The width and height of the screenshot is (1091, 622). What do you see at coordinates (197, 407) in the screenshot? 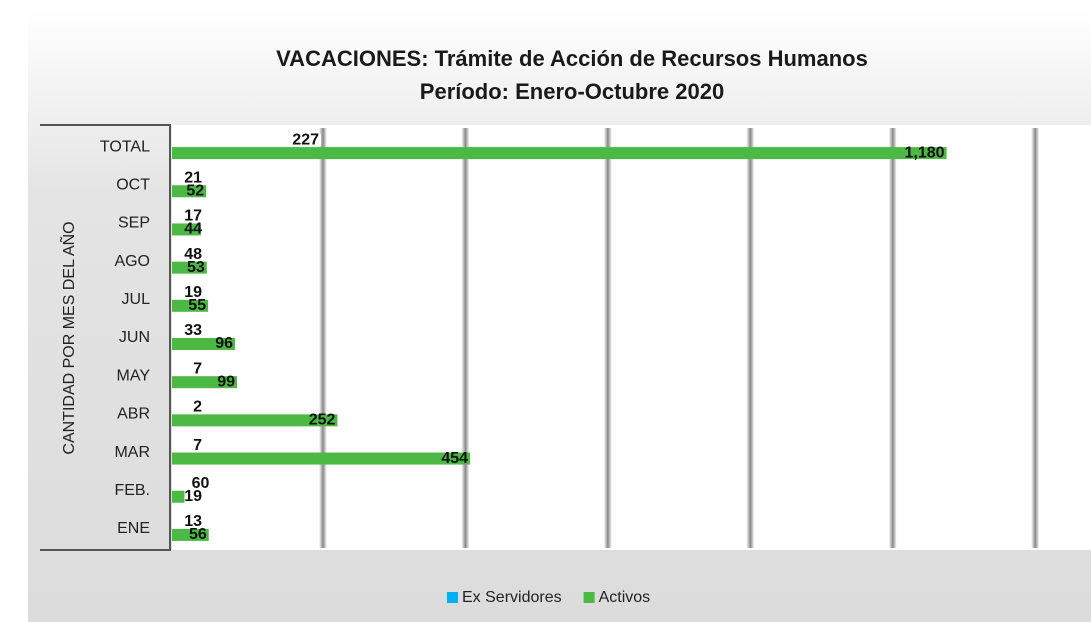
I see `data-label: 2` at bounding box center [197, 407].